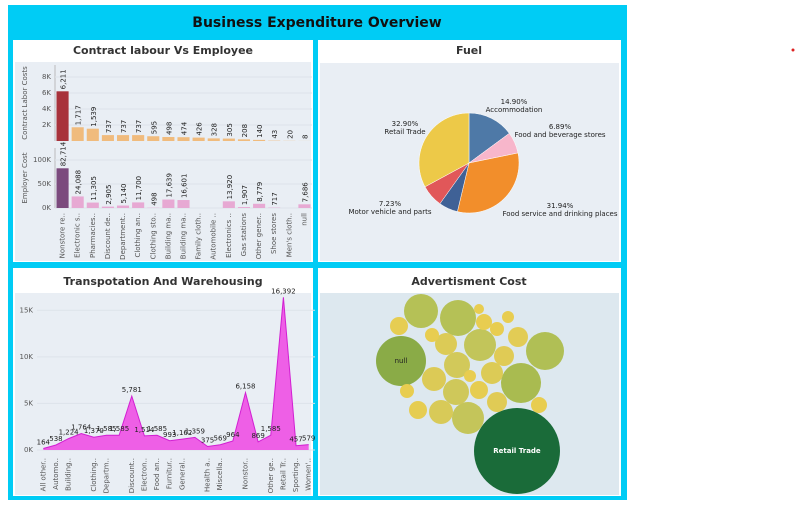 The image size is (796, 509). What do you see at coordinates (246, 473) in the screenshot?
I see `x-tick-label: Nonstor..` at bounding box center [246, 473].